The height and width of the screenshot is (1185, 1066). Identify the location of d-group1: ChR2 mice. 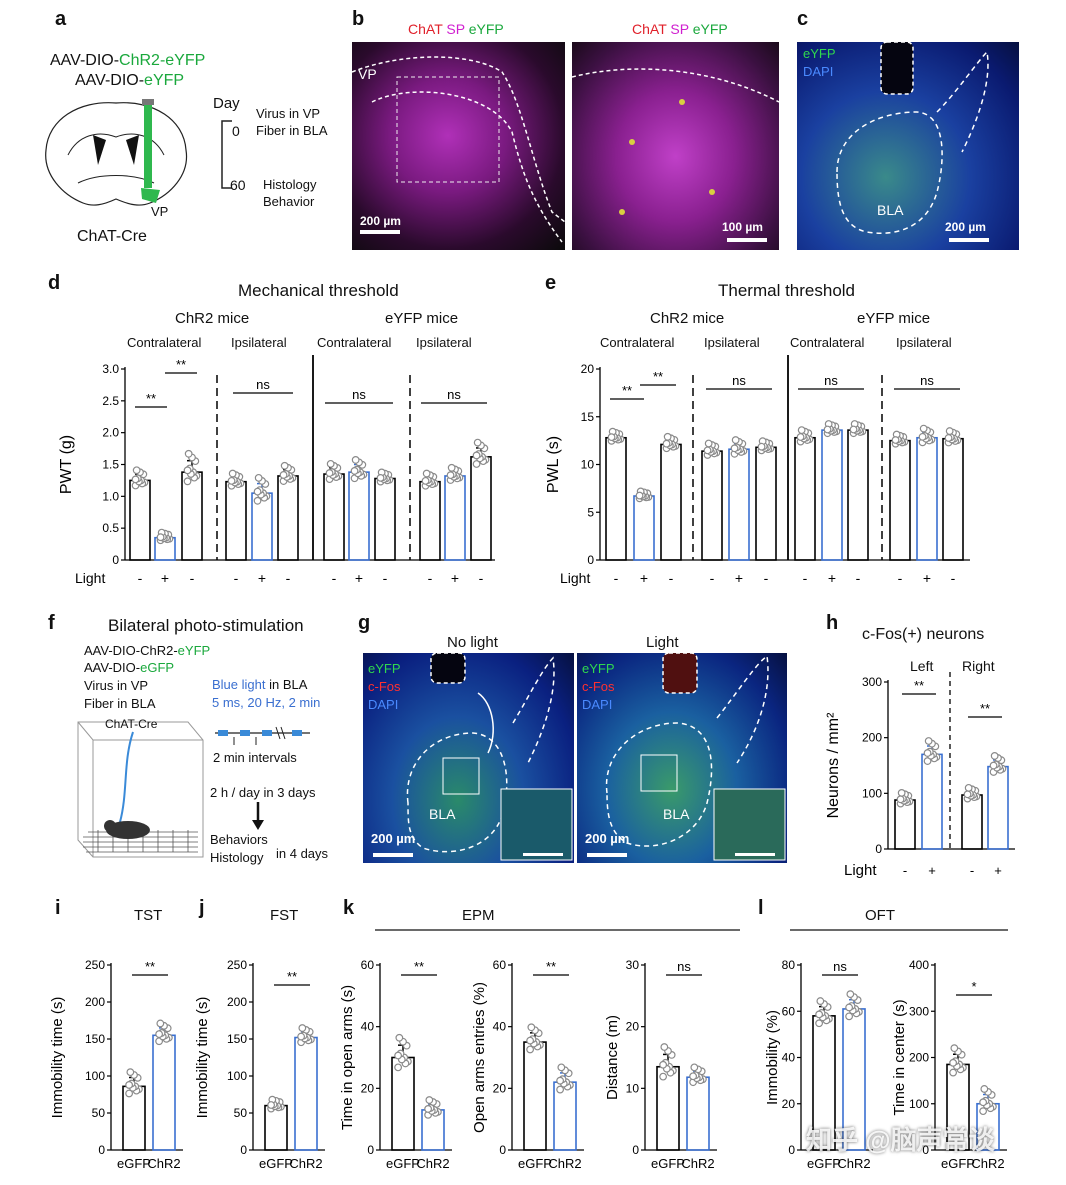
(212, 318).